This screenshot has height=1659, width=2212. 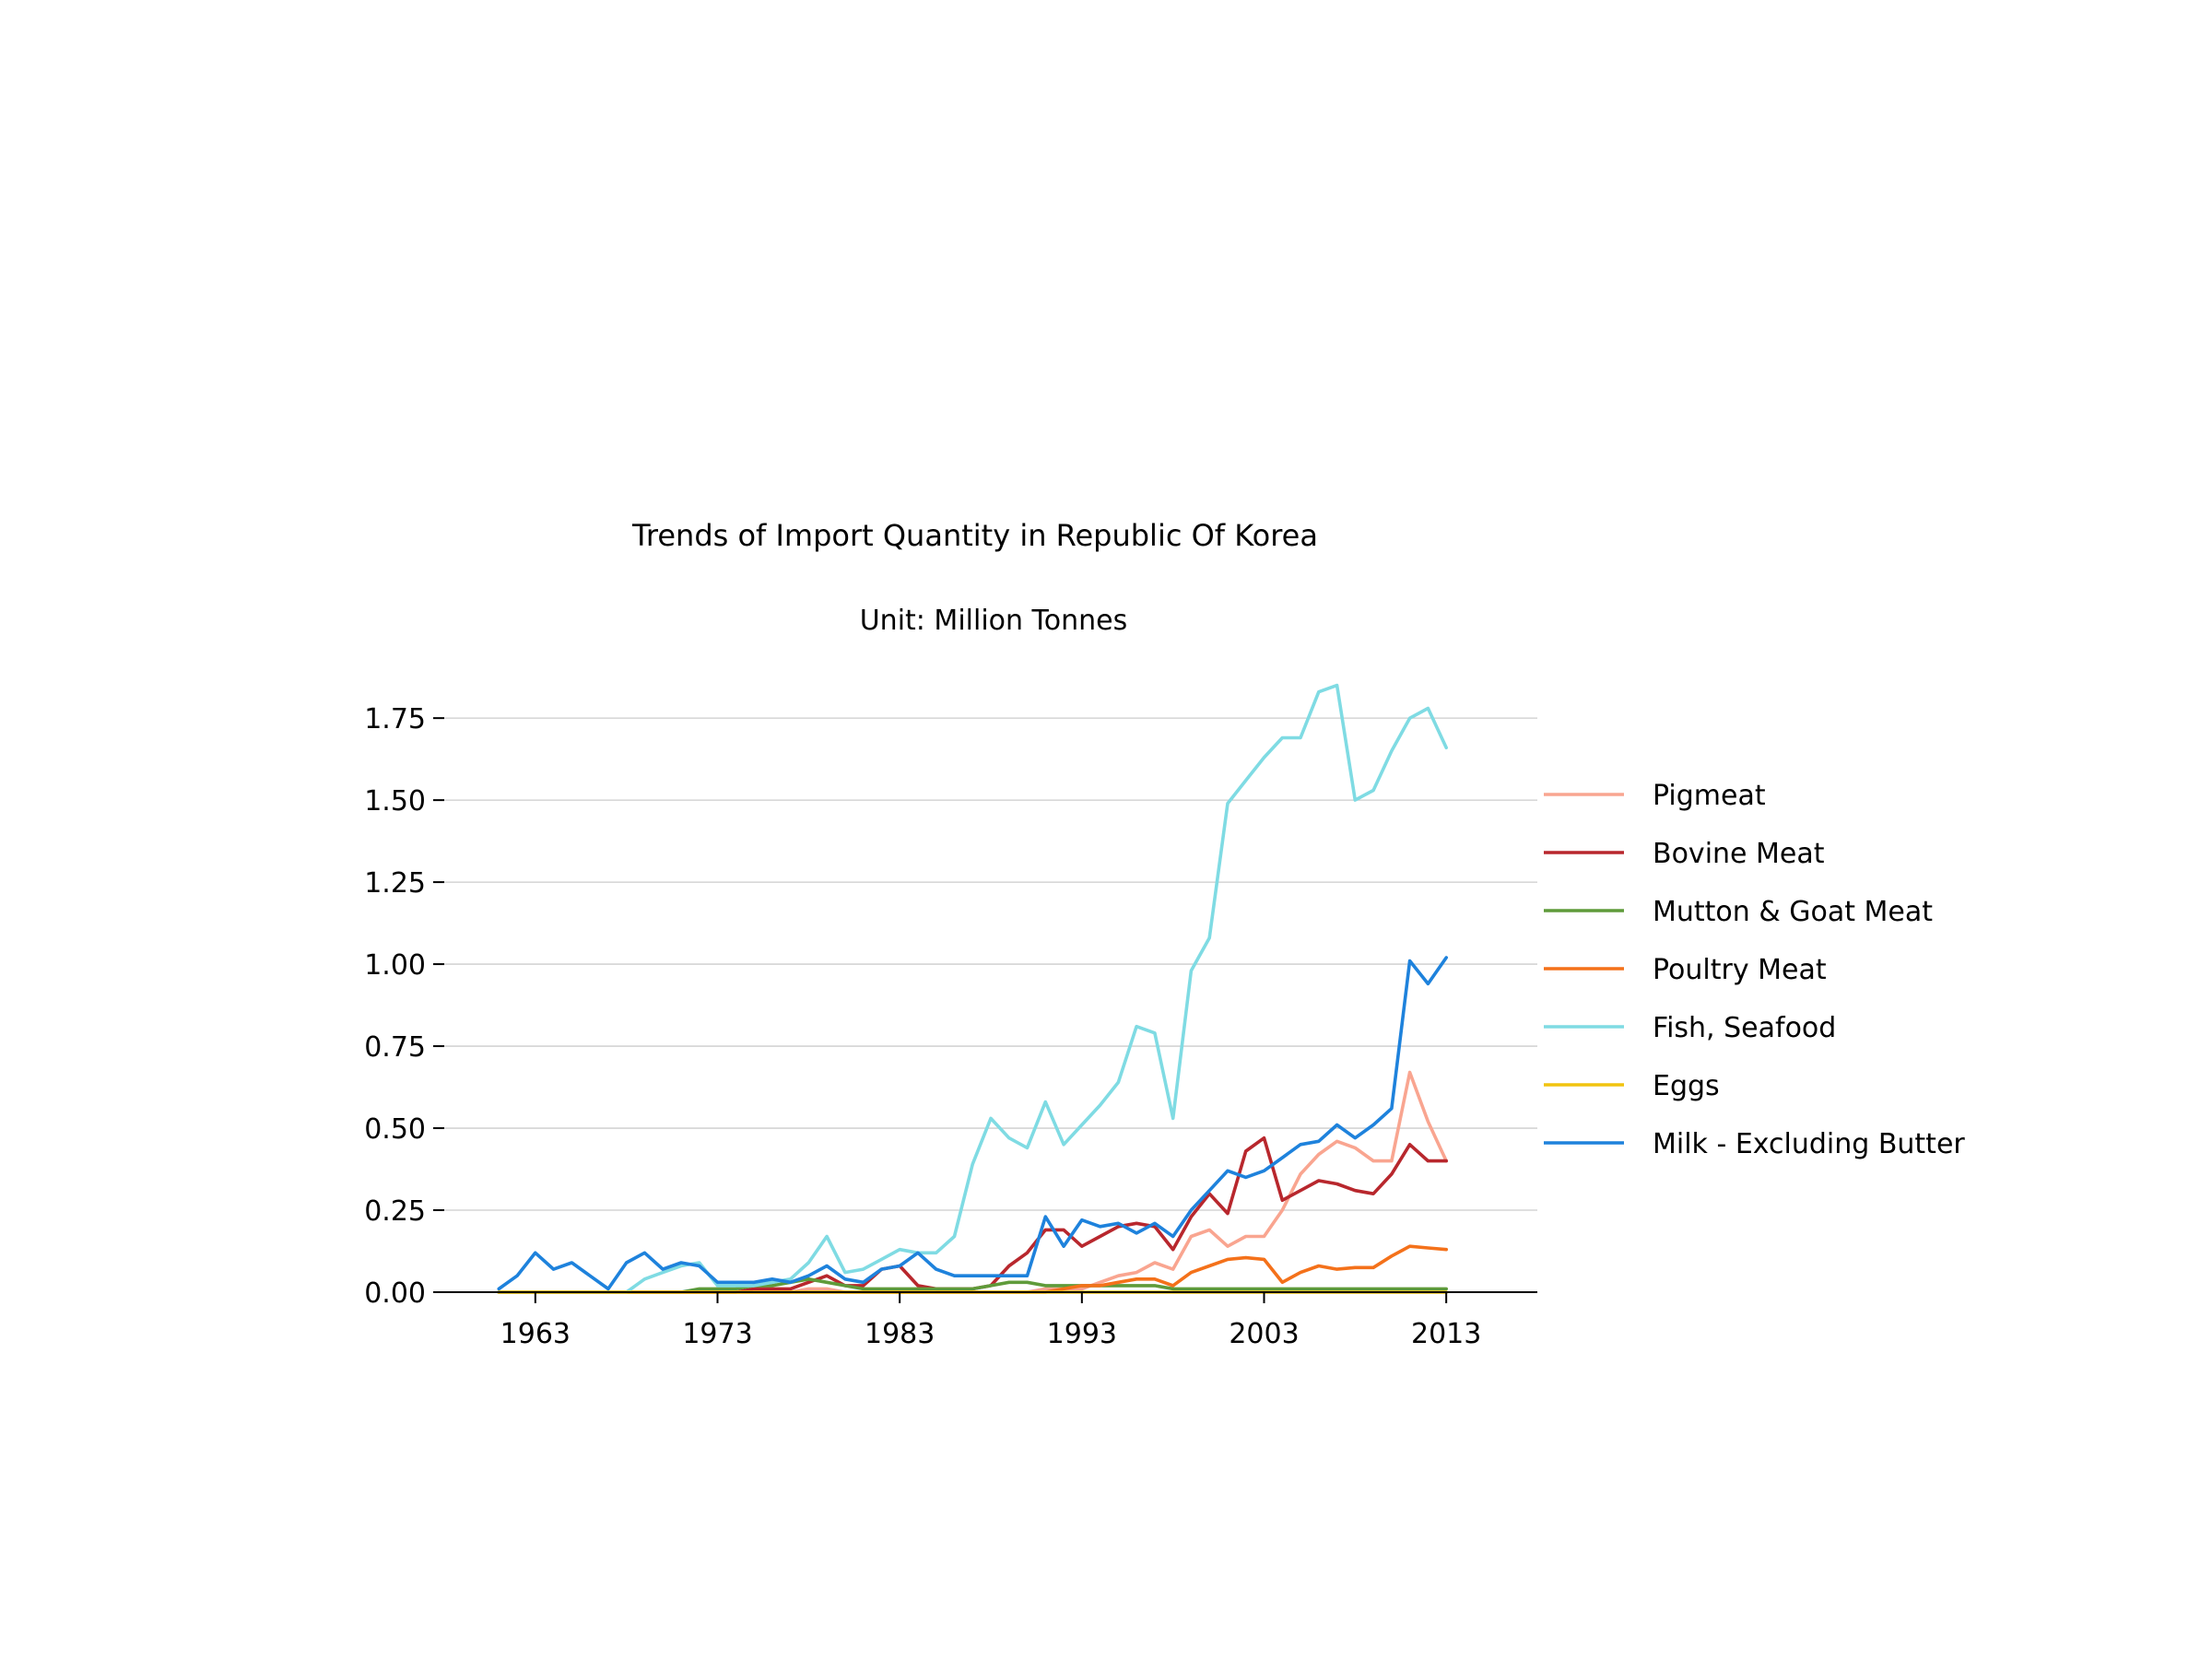 What do you see at coordinates (395, 1211) in the screenshot?
I see `y-tick-label: 0.25` at bounding box center [395, 1211].